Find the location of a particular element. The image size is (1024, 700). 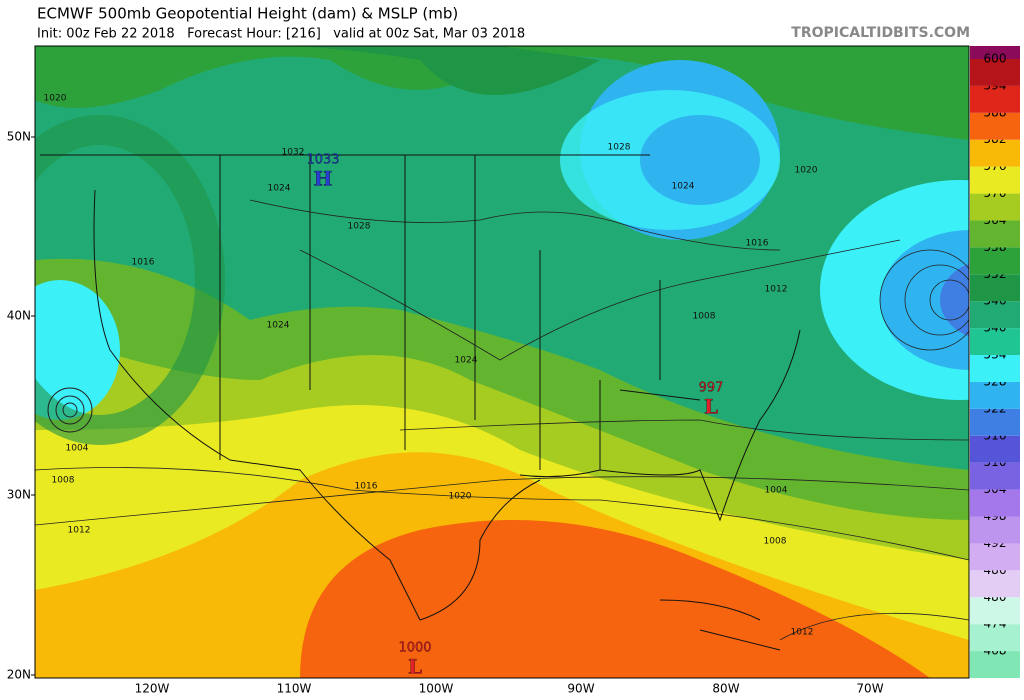

pressure-value: 1033 is located at coordinates (322, 160).